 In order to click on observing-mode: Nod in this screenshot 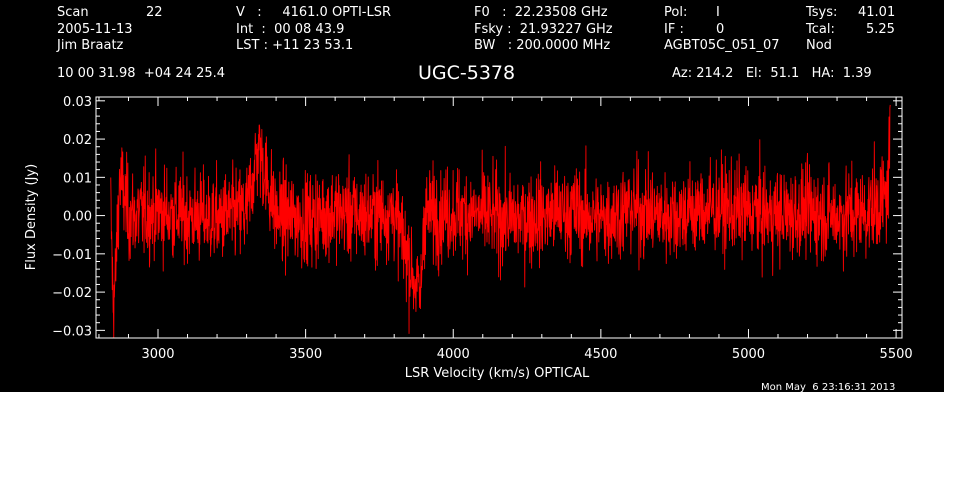, I will do `click(819, 45)`.